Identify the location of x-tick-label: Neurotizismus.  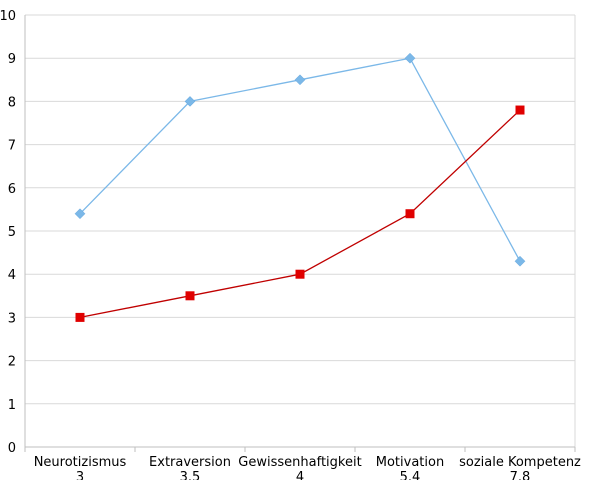
(80, 462).